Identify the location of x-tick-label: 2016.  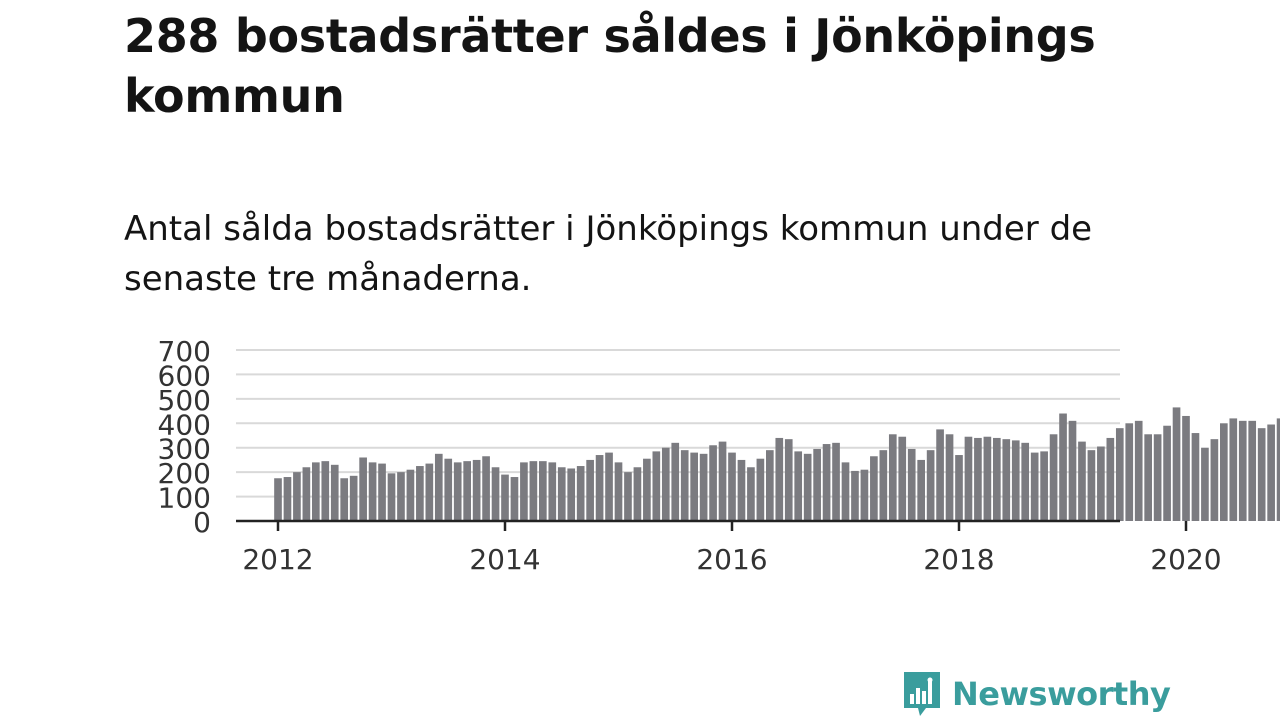
(731, 559).